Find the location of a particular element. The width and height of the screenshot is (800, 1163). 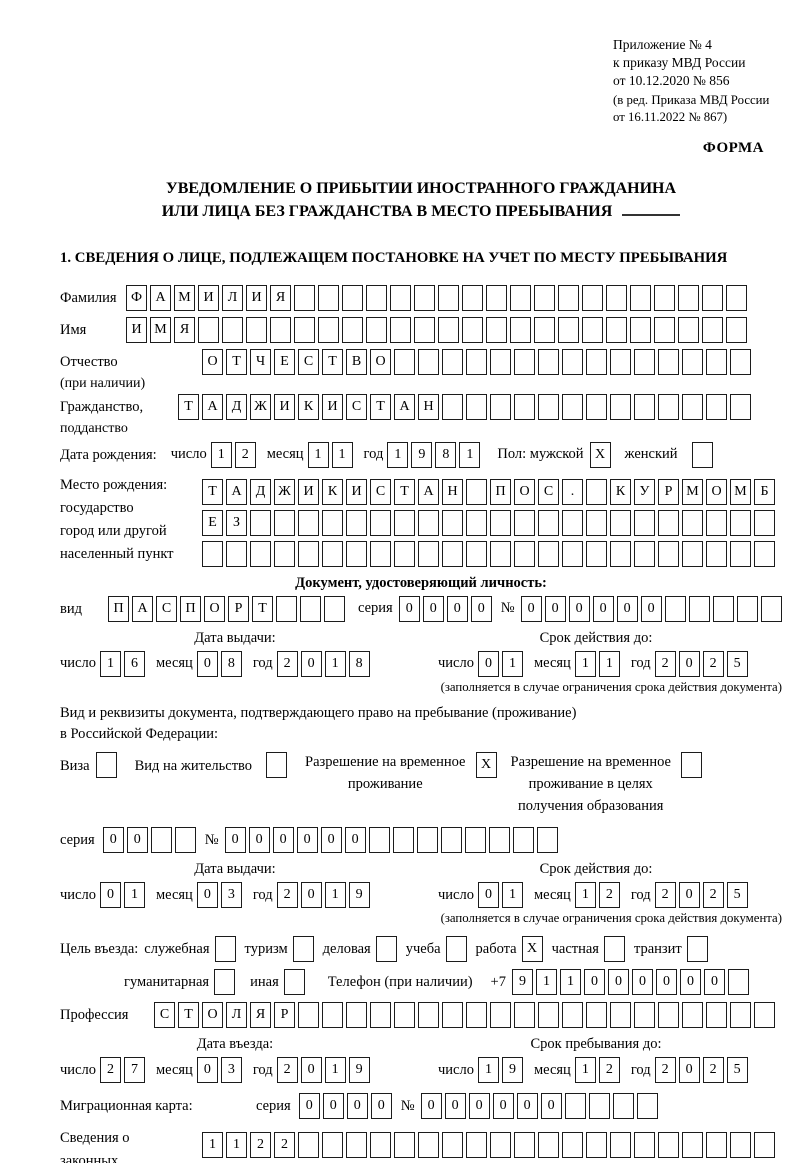

purpose-transit-checkbox is located at coordinates (697, 949).